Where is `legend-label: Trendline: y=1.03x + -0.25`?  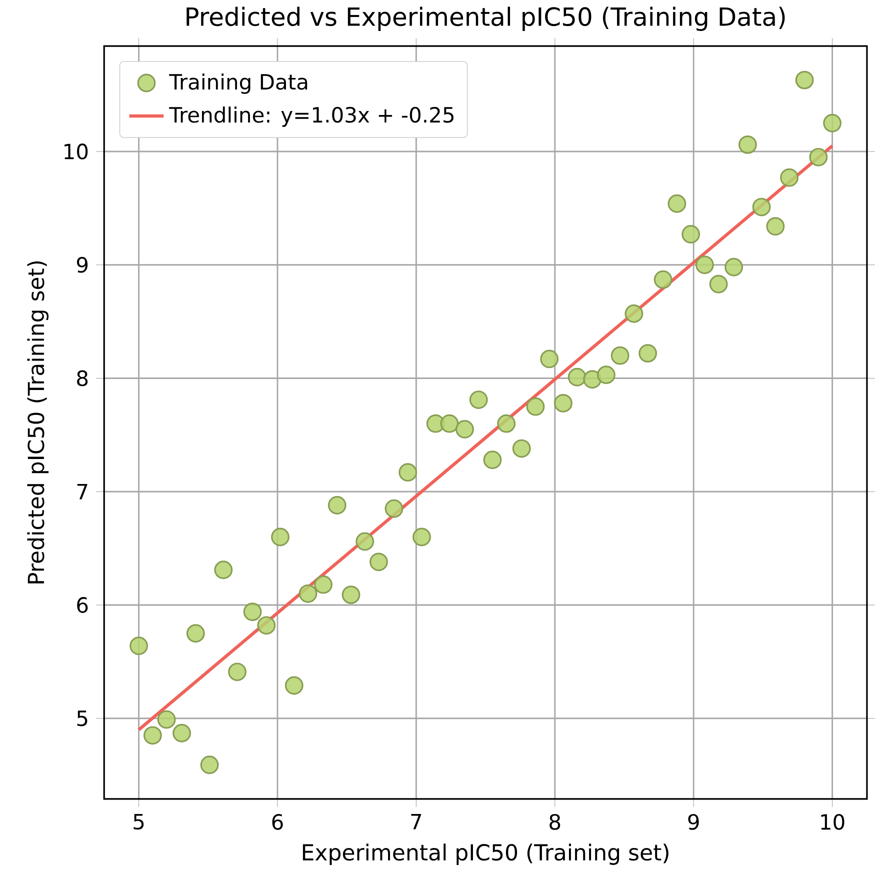 legend-label: Trendline: y=1.03x + -0.25 is located at coordinates (311, 116).